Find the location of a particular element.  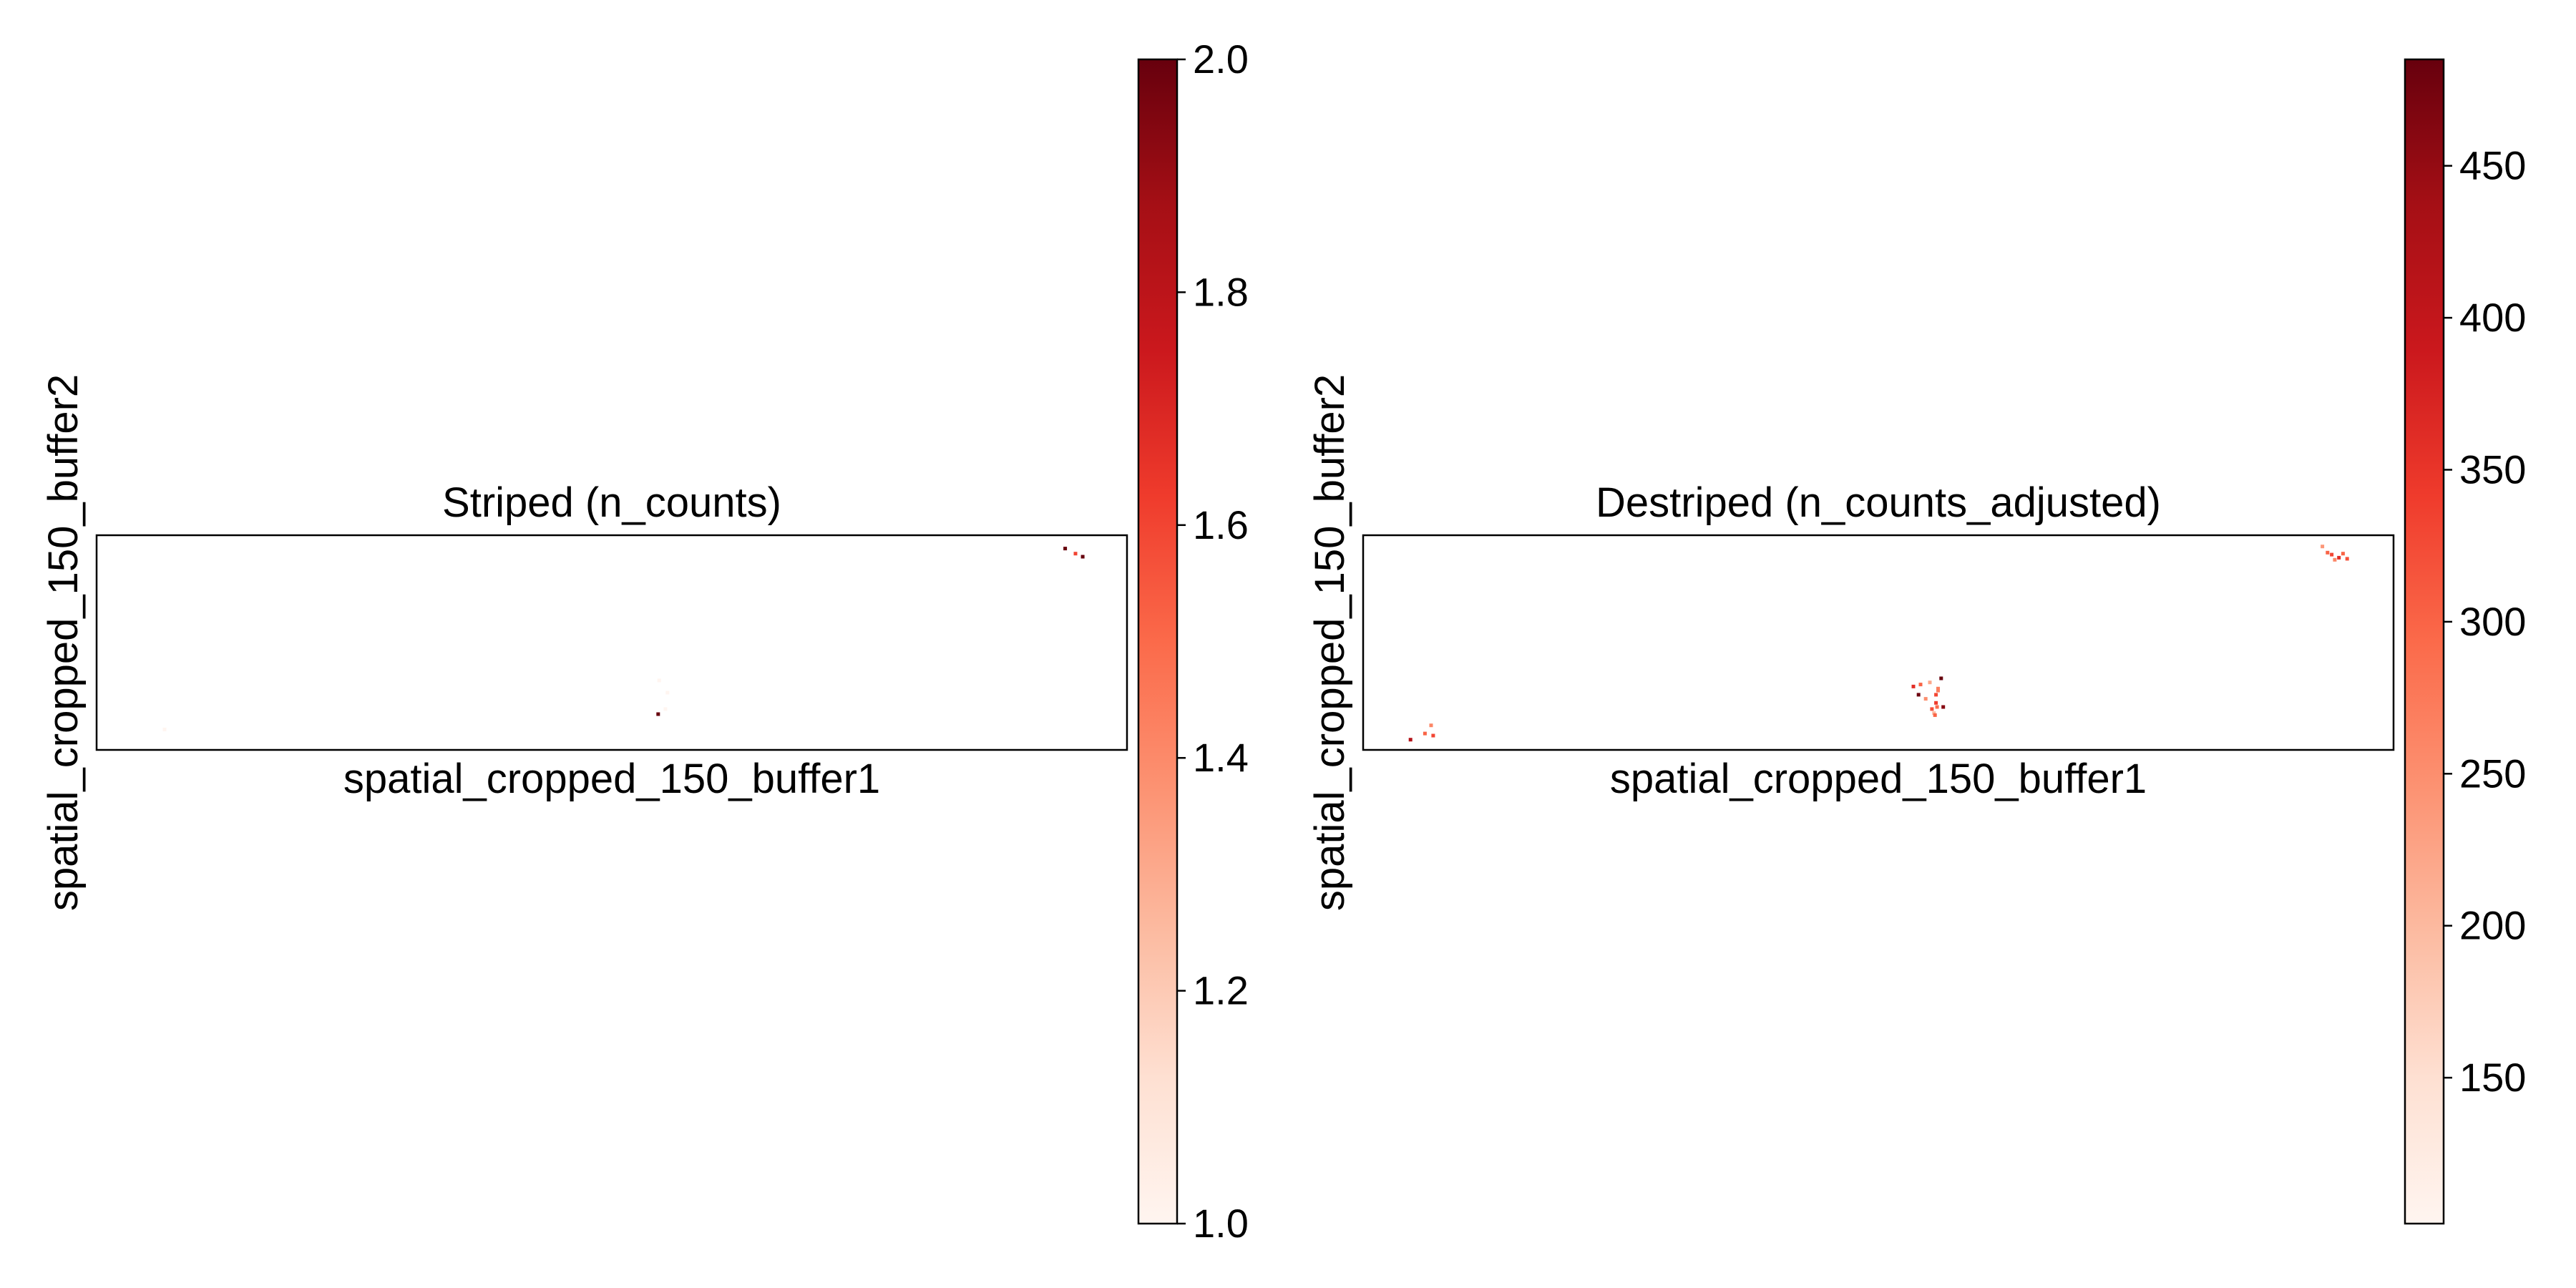

colorbar-tick-label: 150 is located at coordinates (2492, 1077).